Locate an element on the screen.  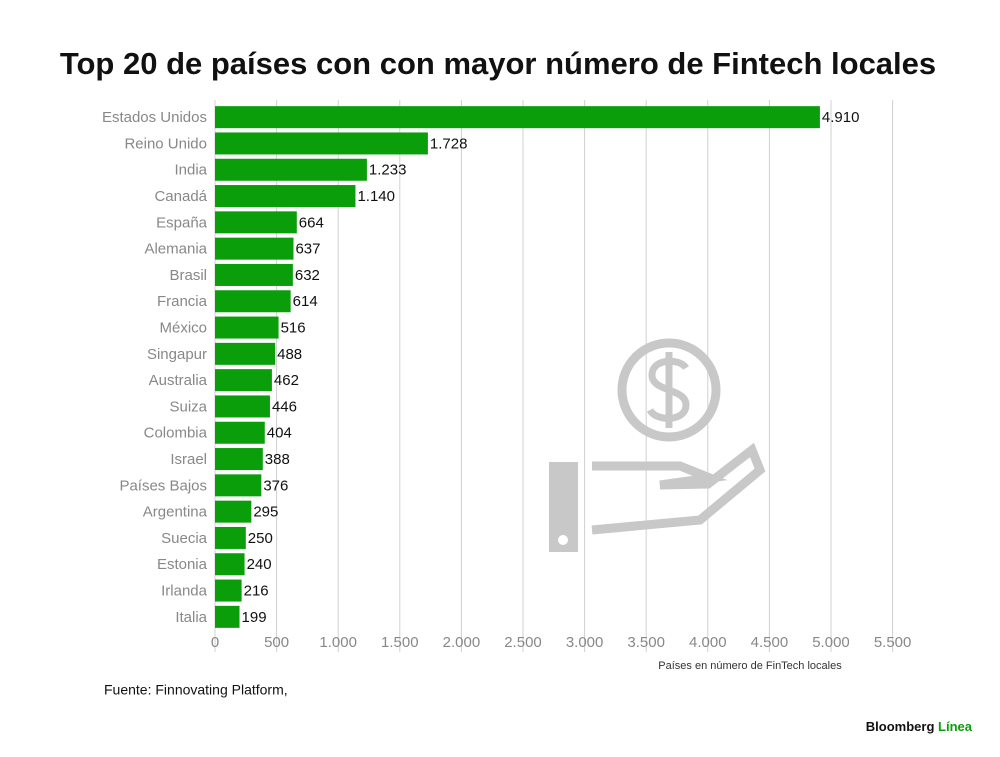
value-label: 295 is located at coordinates (265, 512).